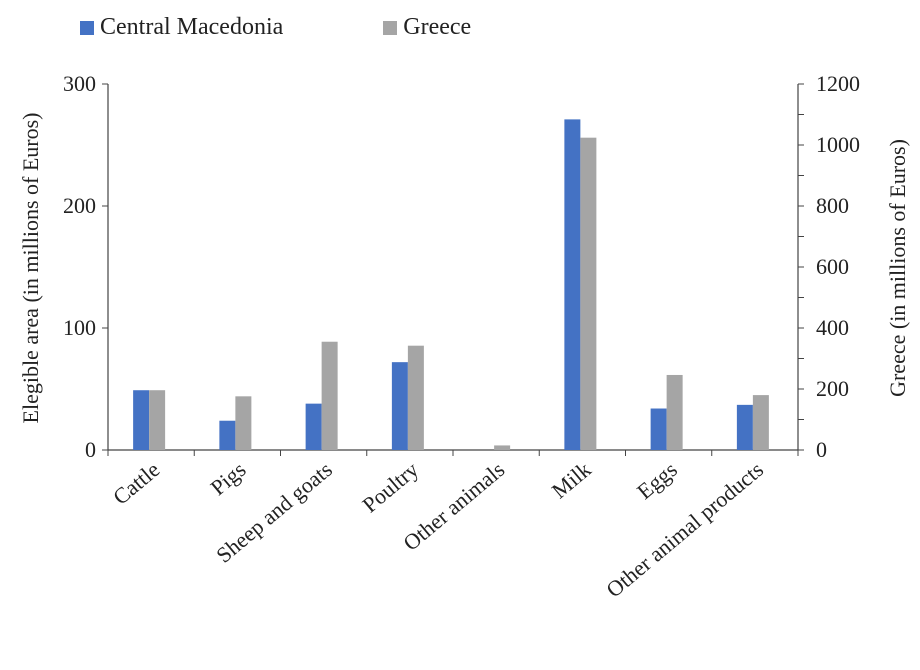 The height and width of the screenshot is (670, 920). What do you see at coordinates (502, 447) in the screenshot?
I see `bar-greece-other-animals` at bounding box center [502, 447].